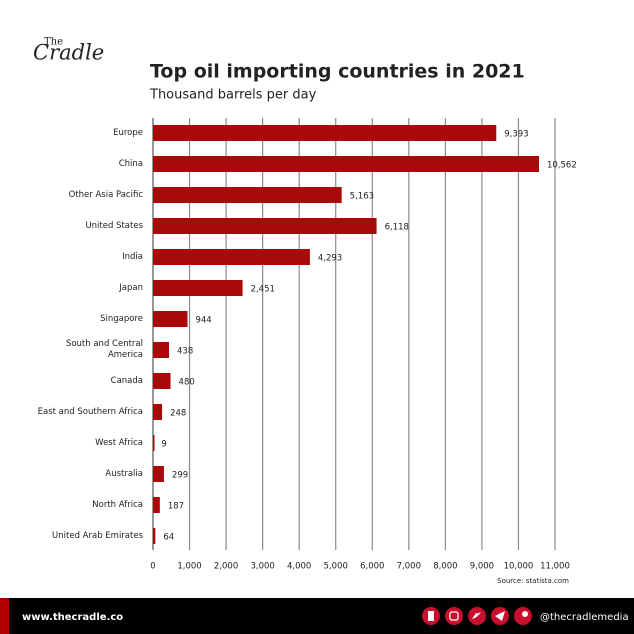 The width and height of the screenshot is (634, 634). I want to click on category-label: East and Southern Africa, so click(90, 411).